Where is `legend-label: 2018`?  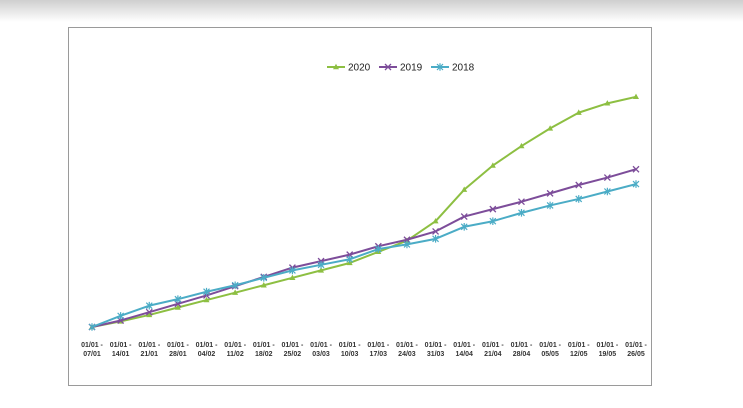
legend-label: 2018 is located at coordinates (463, 68).